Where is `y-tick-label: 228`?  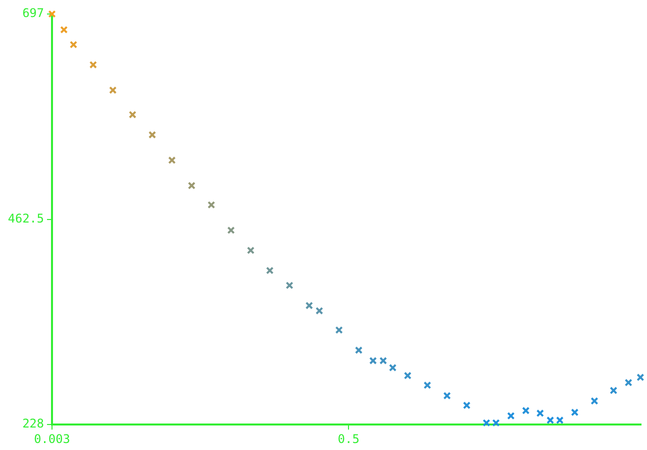 y-tick-label: 228 is located at coordinates (33, 423).